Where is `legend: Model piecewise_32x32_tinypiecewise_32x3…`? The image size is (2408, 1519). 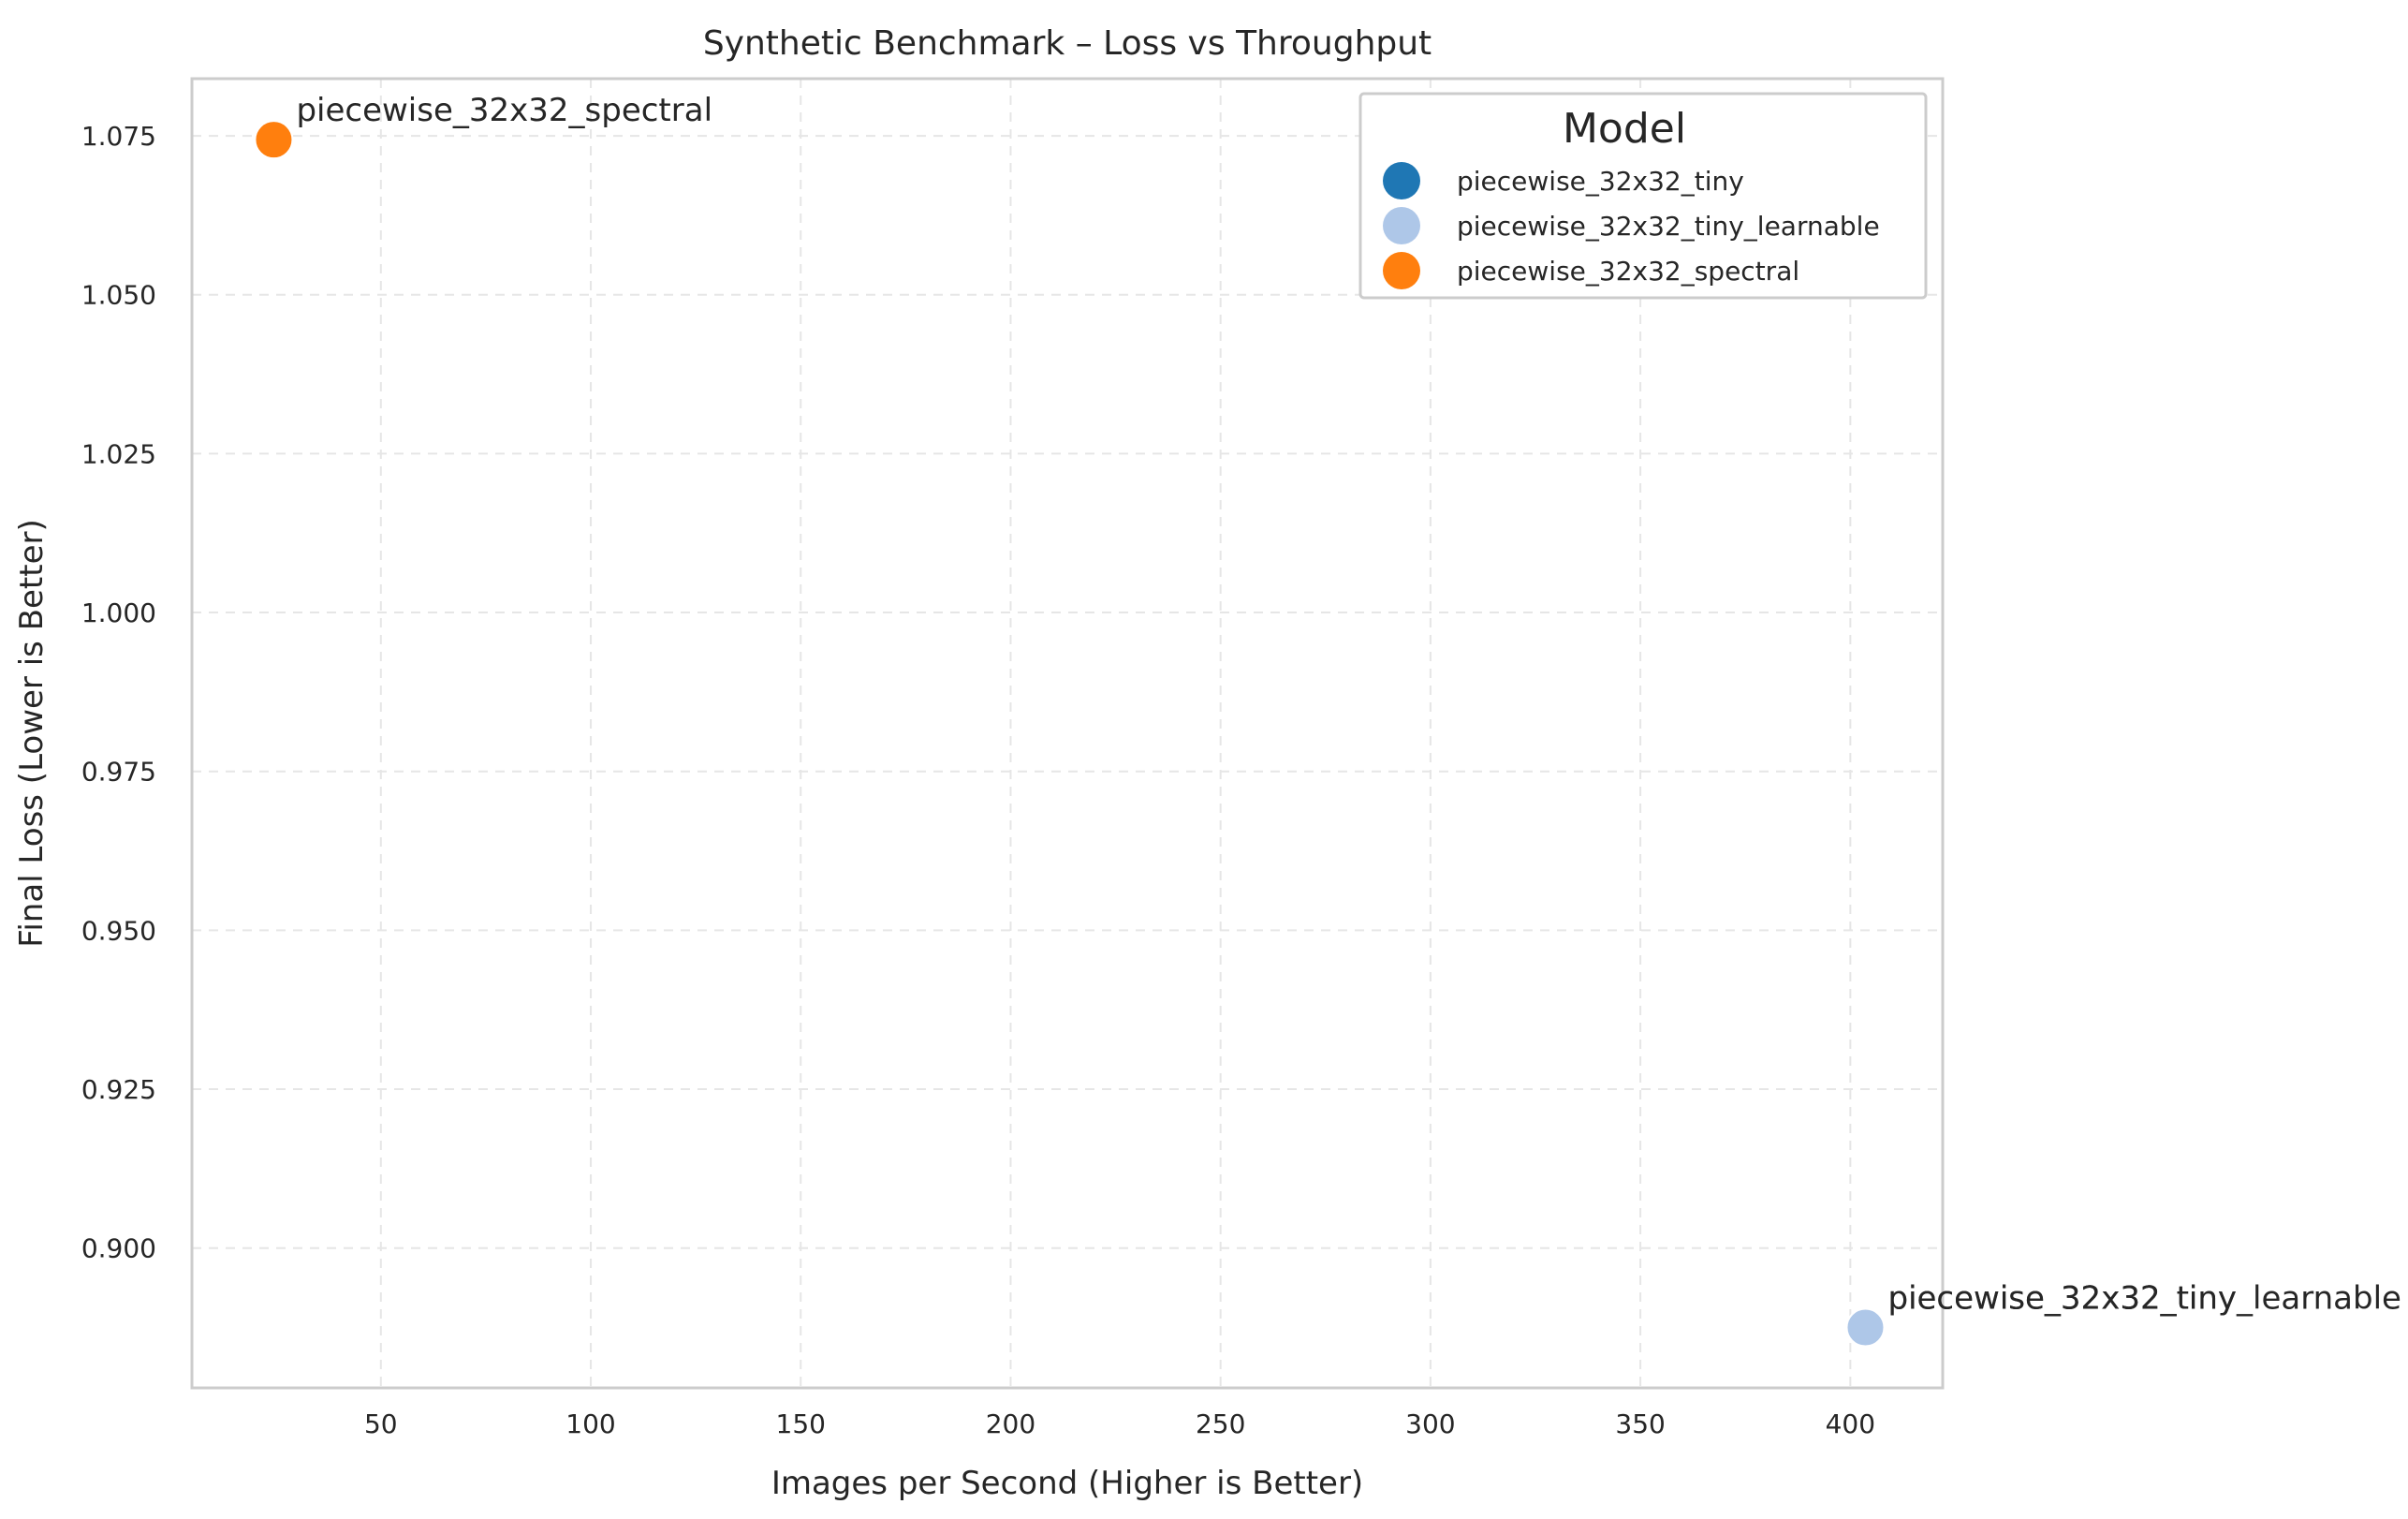
legend: Model piecewise_32x32_tinypiecewise_32x3… is located at coordinates (1643, 196).